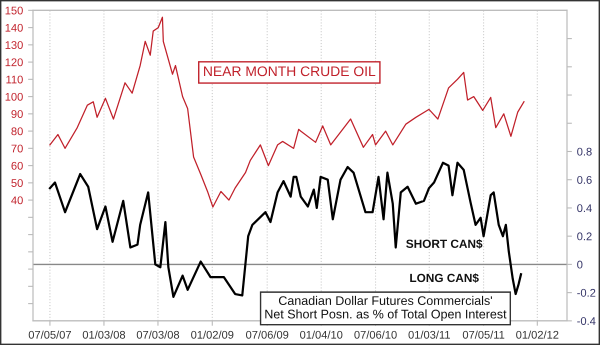  Describe the element at coordinates (429, 334) in the screenshot. I see `x-tick-label: 01/03/11` at that location.